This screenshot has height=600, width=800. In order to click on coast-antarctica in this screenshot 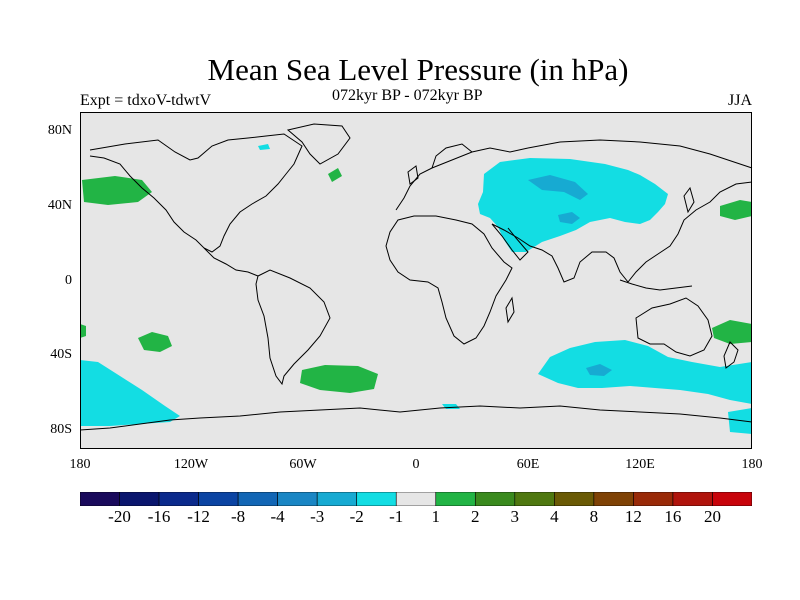, I will do `click(416, 418)`.